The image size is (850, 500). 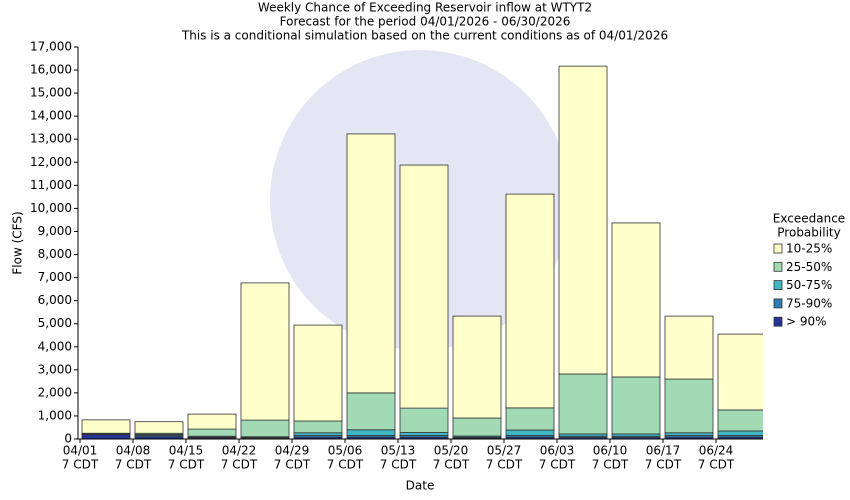 What do you see at coordinates (55, 415) in the screenshot?
I see `y-tick-label: 1,000` at bounding box center [55, 415].